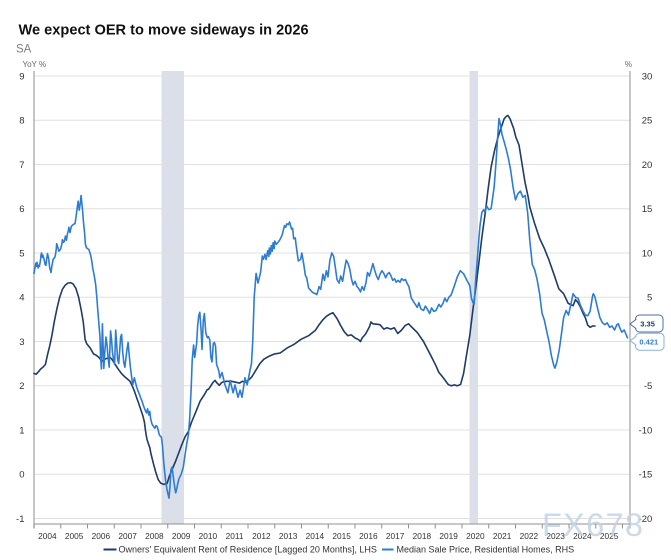  I want to click on svg-text: 15, so click(647, 209).